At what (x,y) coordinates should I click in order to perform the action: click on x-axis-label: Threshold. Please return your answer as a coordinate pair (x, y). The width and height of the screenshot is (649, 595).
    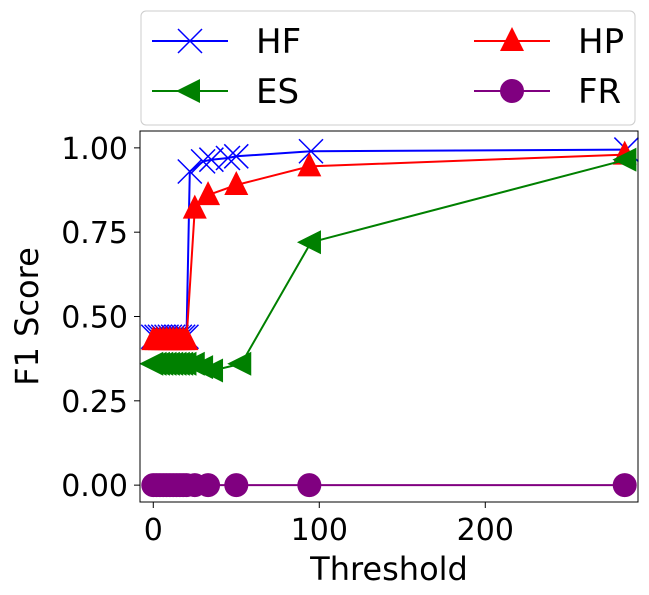
    Looking at the image, I should click on (388, 569).